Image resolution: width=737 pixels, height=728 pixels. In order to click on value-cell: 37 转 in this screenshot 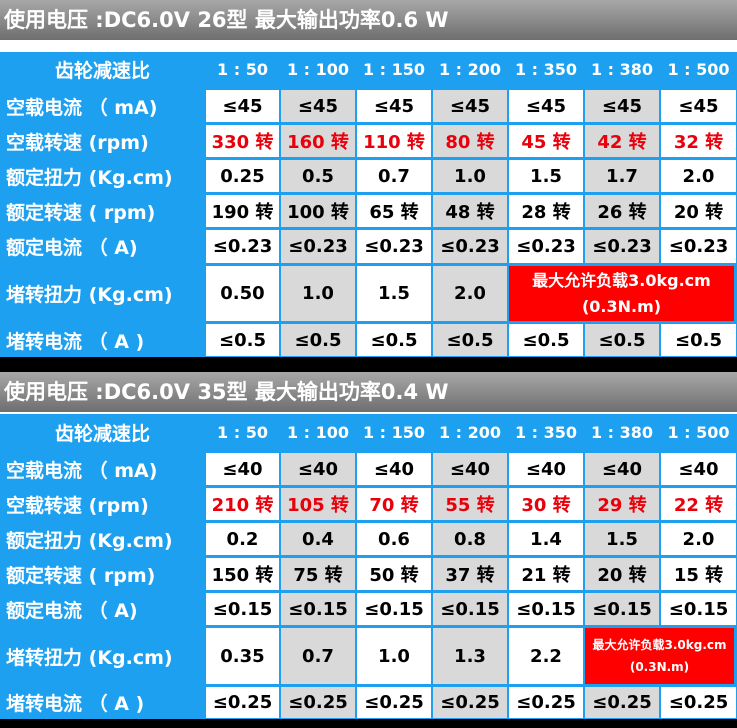, I will do `click(470, 574)`.